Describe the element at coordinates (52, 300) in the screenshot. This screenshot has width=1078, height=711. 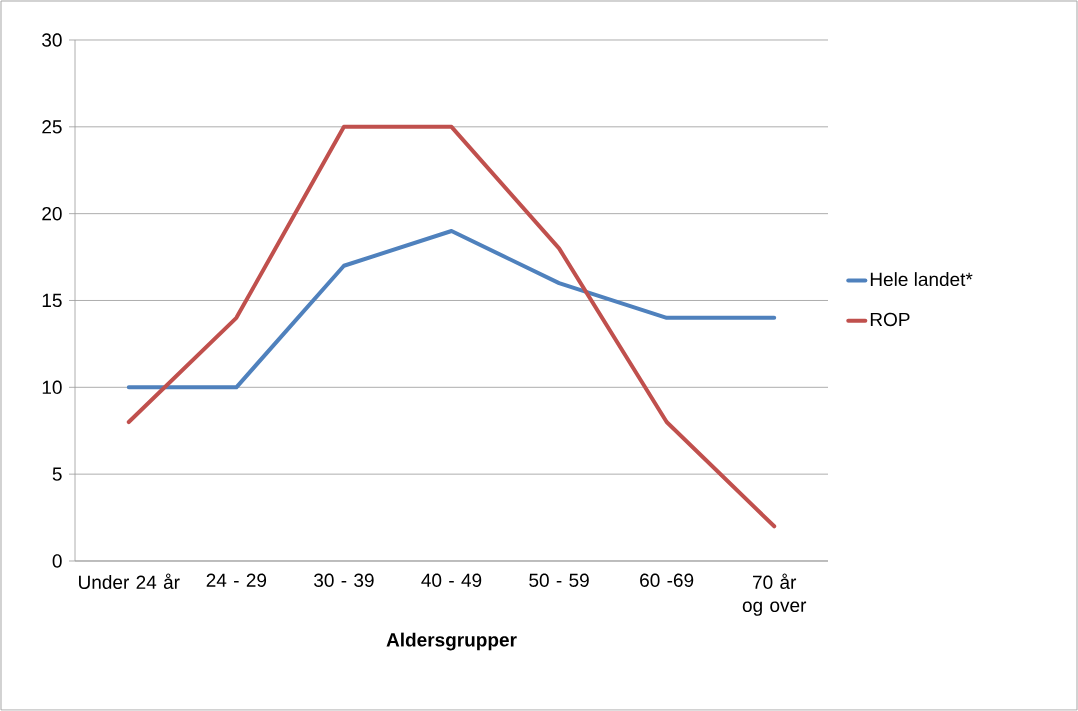
I see `y-tick-label: 15` at that location.